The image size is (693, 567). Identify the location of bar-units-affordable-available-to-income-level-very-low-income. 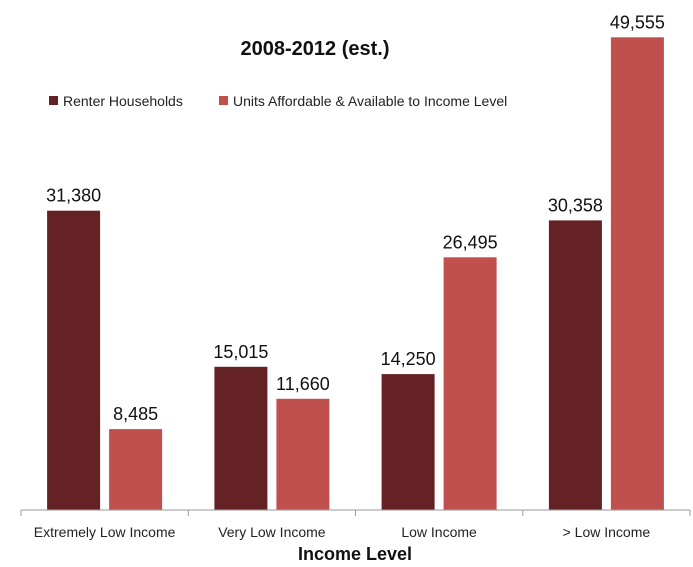
(303, 454).